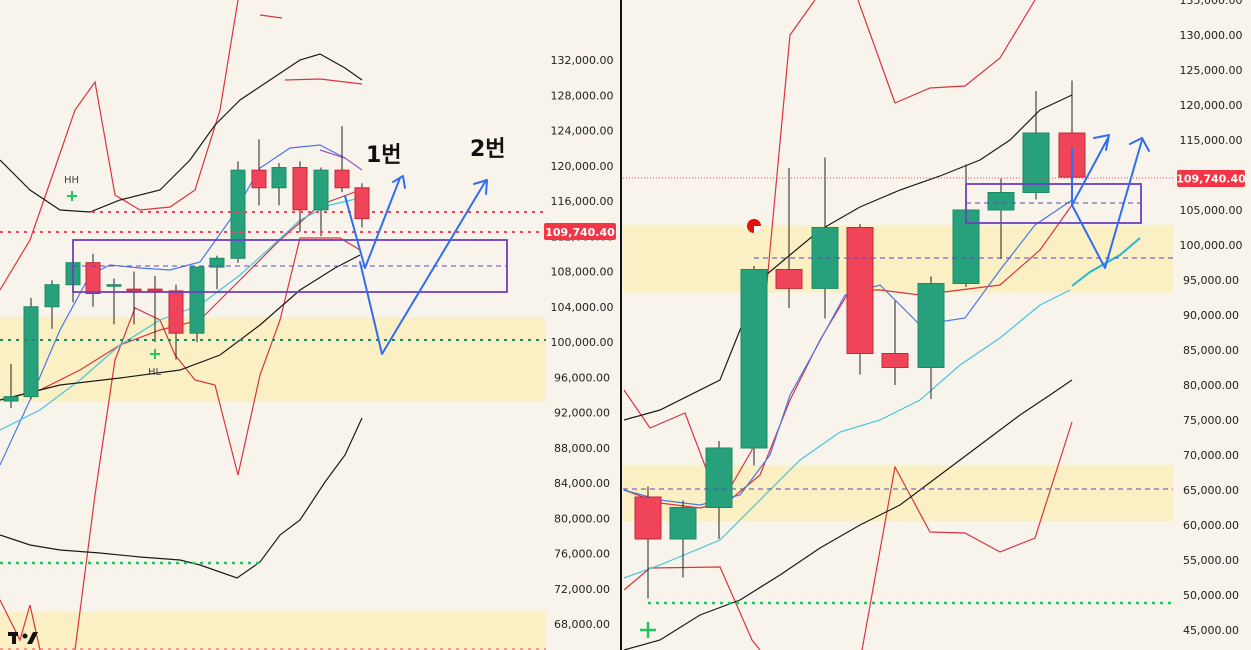 This screenshot has width=1251, height=650. Describe the element at coordinates (1211, 350) in the screenshot. I see `right-axis-tick: 85,000.00` at that location.